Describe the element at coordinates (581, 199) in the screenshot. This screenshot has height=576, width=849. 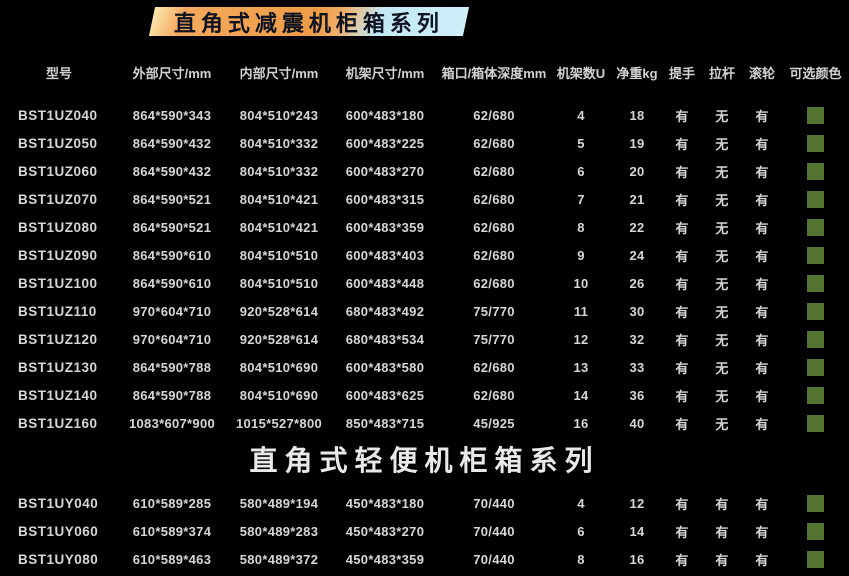
I see `cell-rack_units: 7` at that location.